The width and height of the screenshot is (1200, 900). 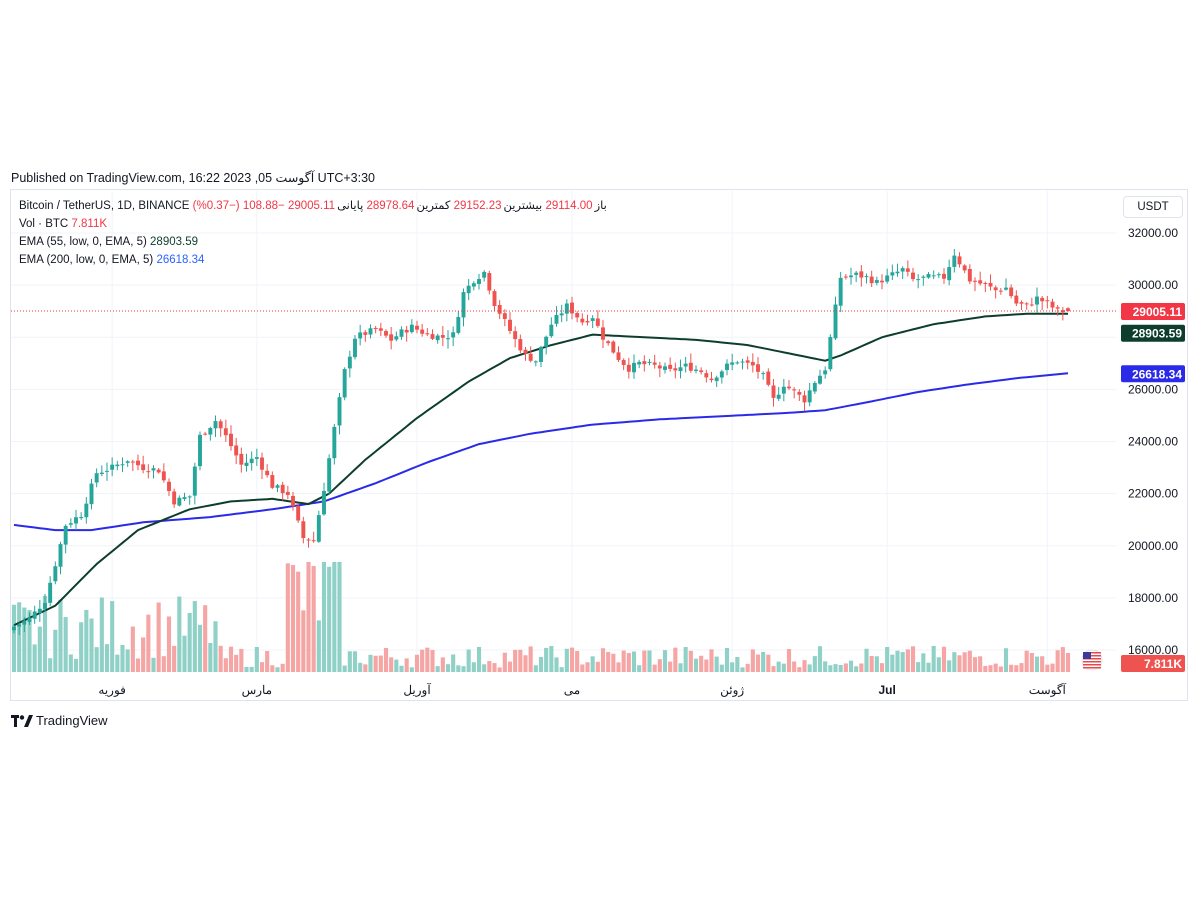 I want to click on ema200-badge-text: 26618.34, so click(x=1157, y=374).